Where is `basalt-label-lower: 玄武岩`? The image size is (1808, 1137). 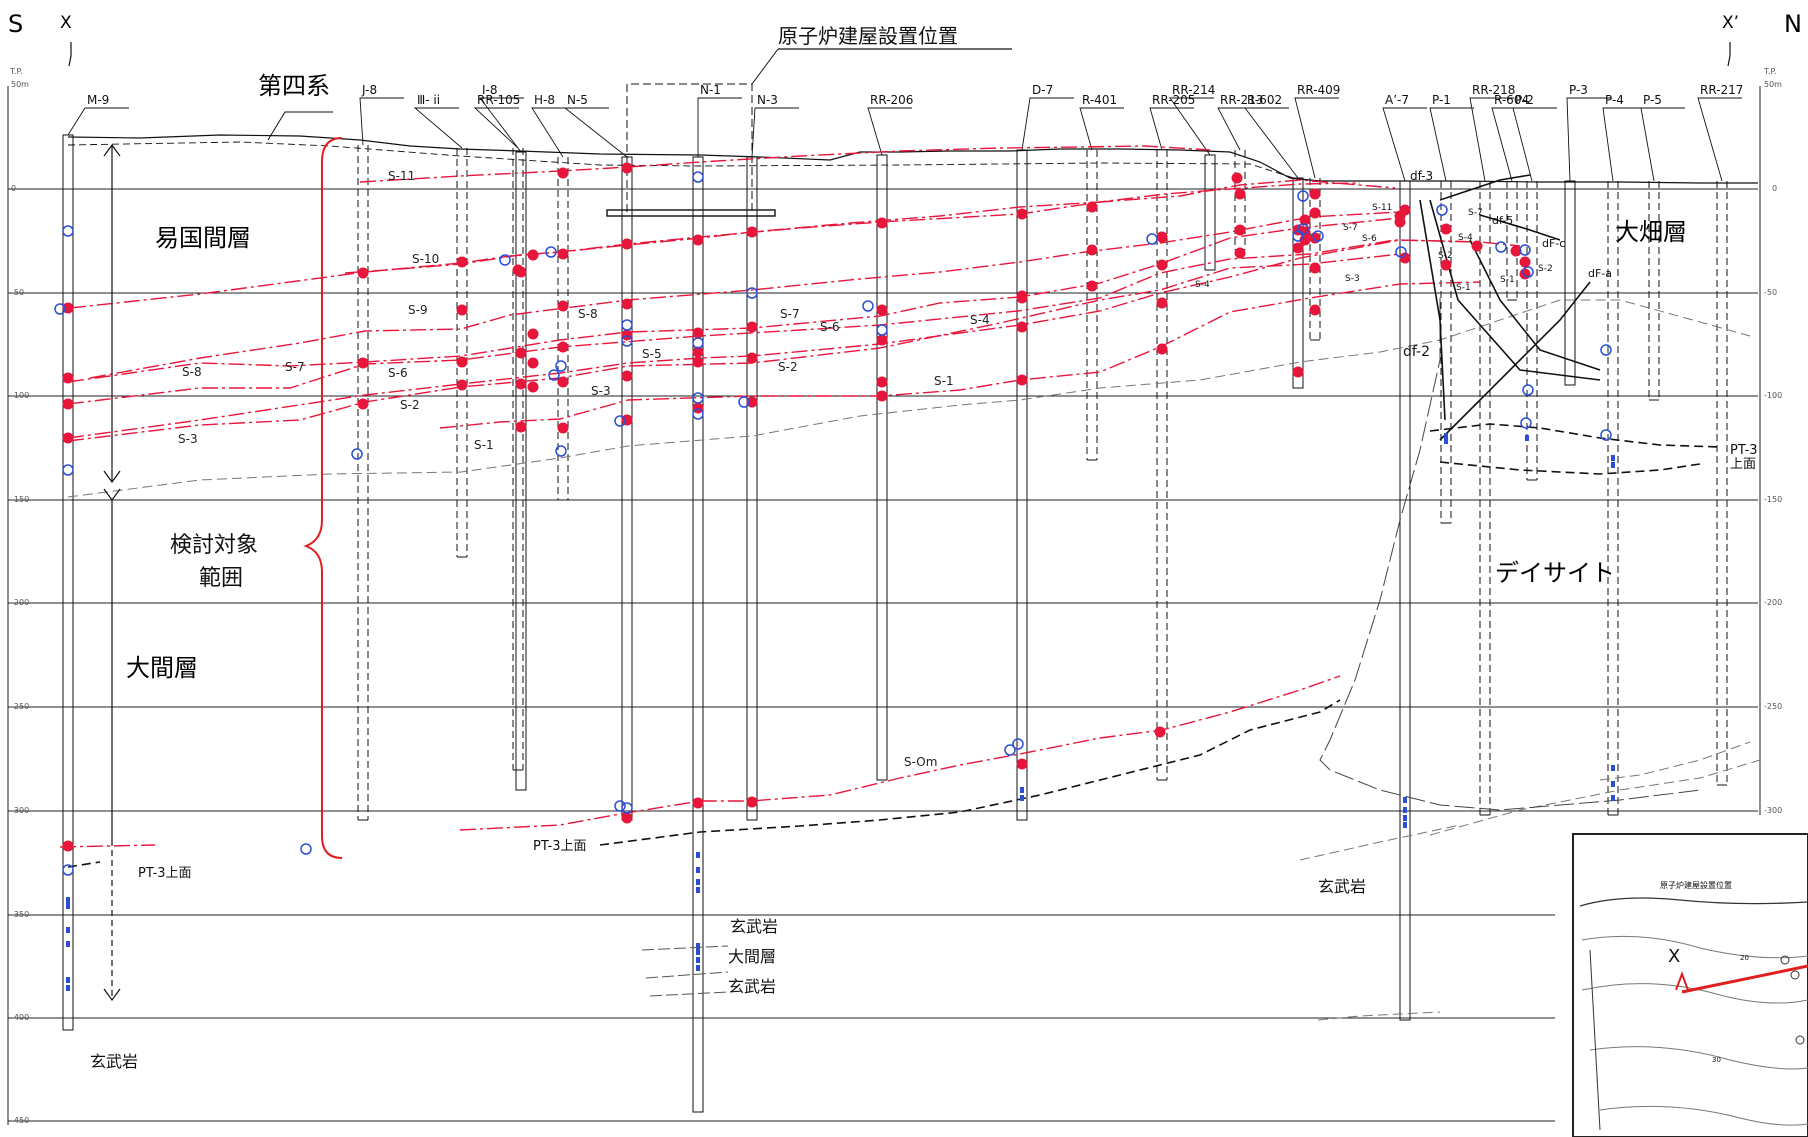
basalt-label-lower: 玄武岩 is located at coordinates (752, 986).